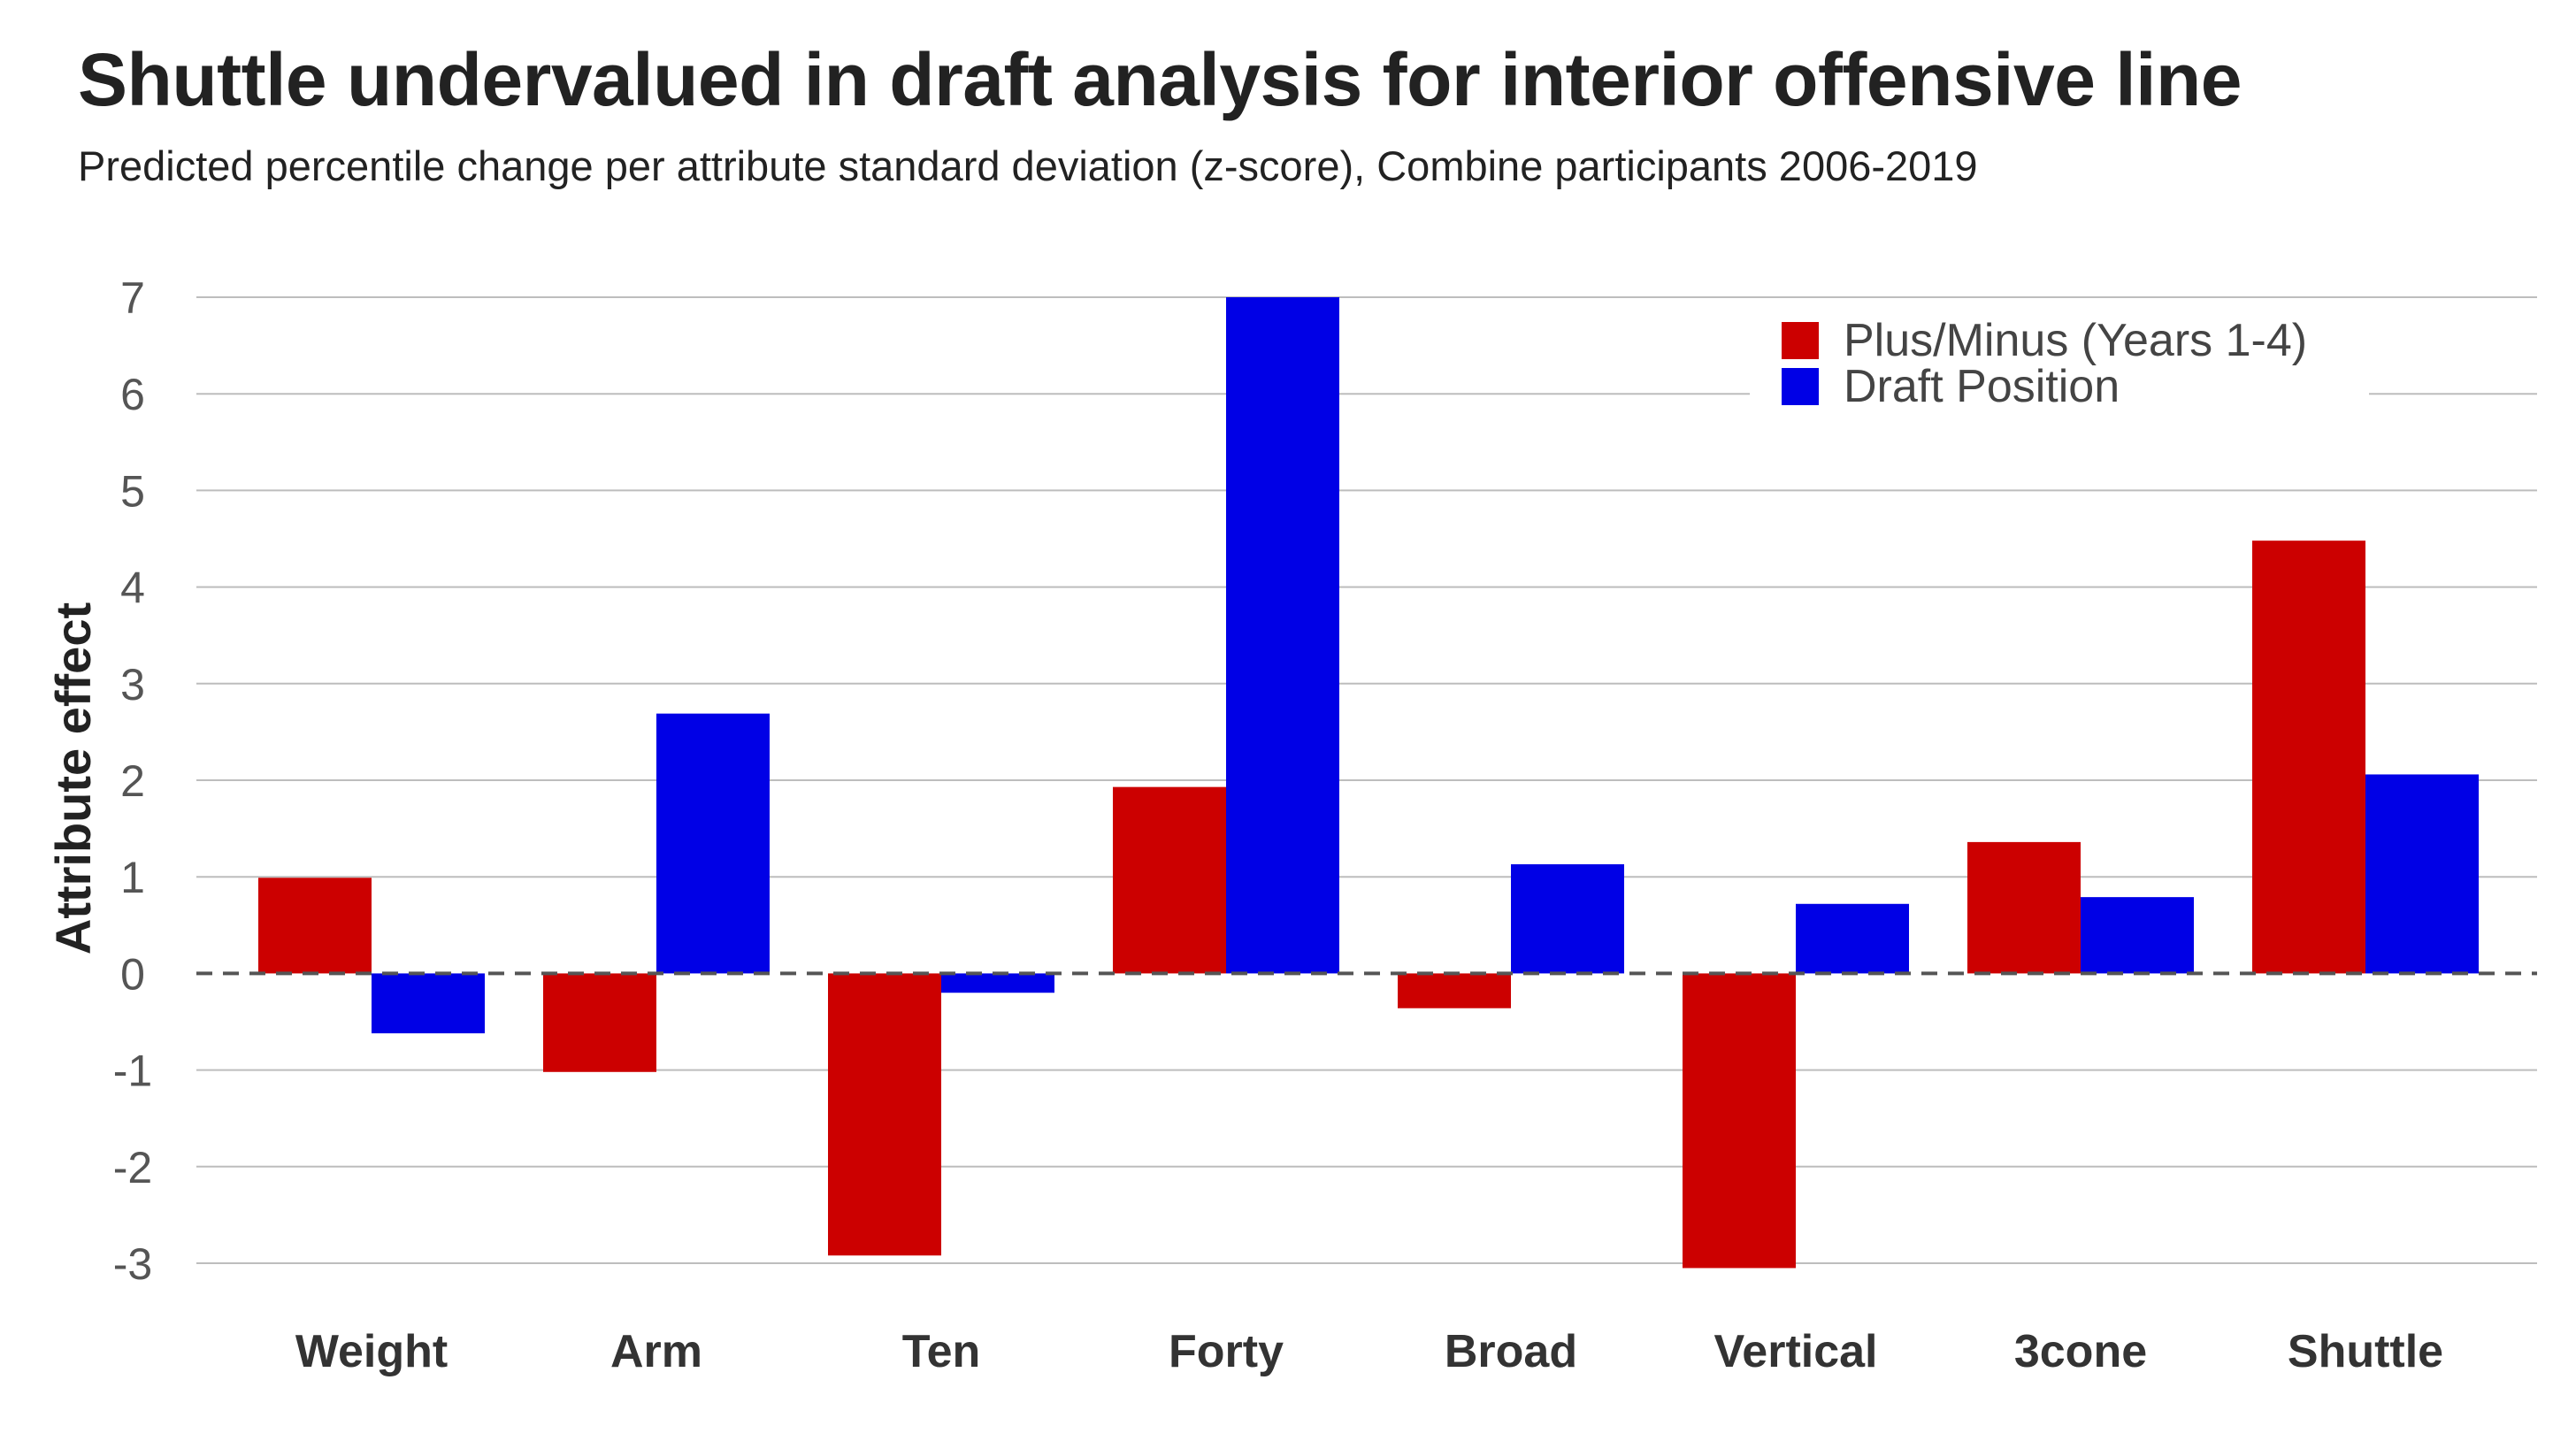 The image size is (2576, 1449). What do you see at coordinates (599, 1022) in the screenshot?
I see `bar-arm-plus-minus` at bounding box center [599, 1022].